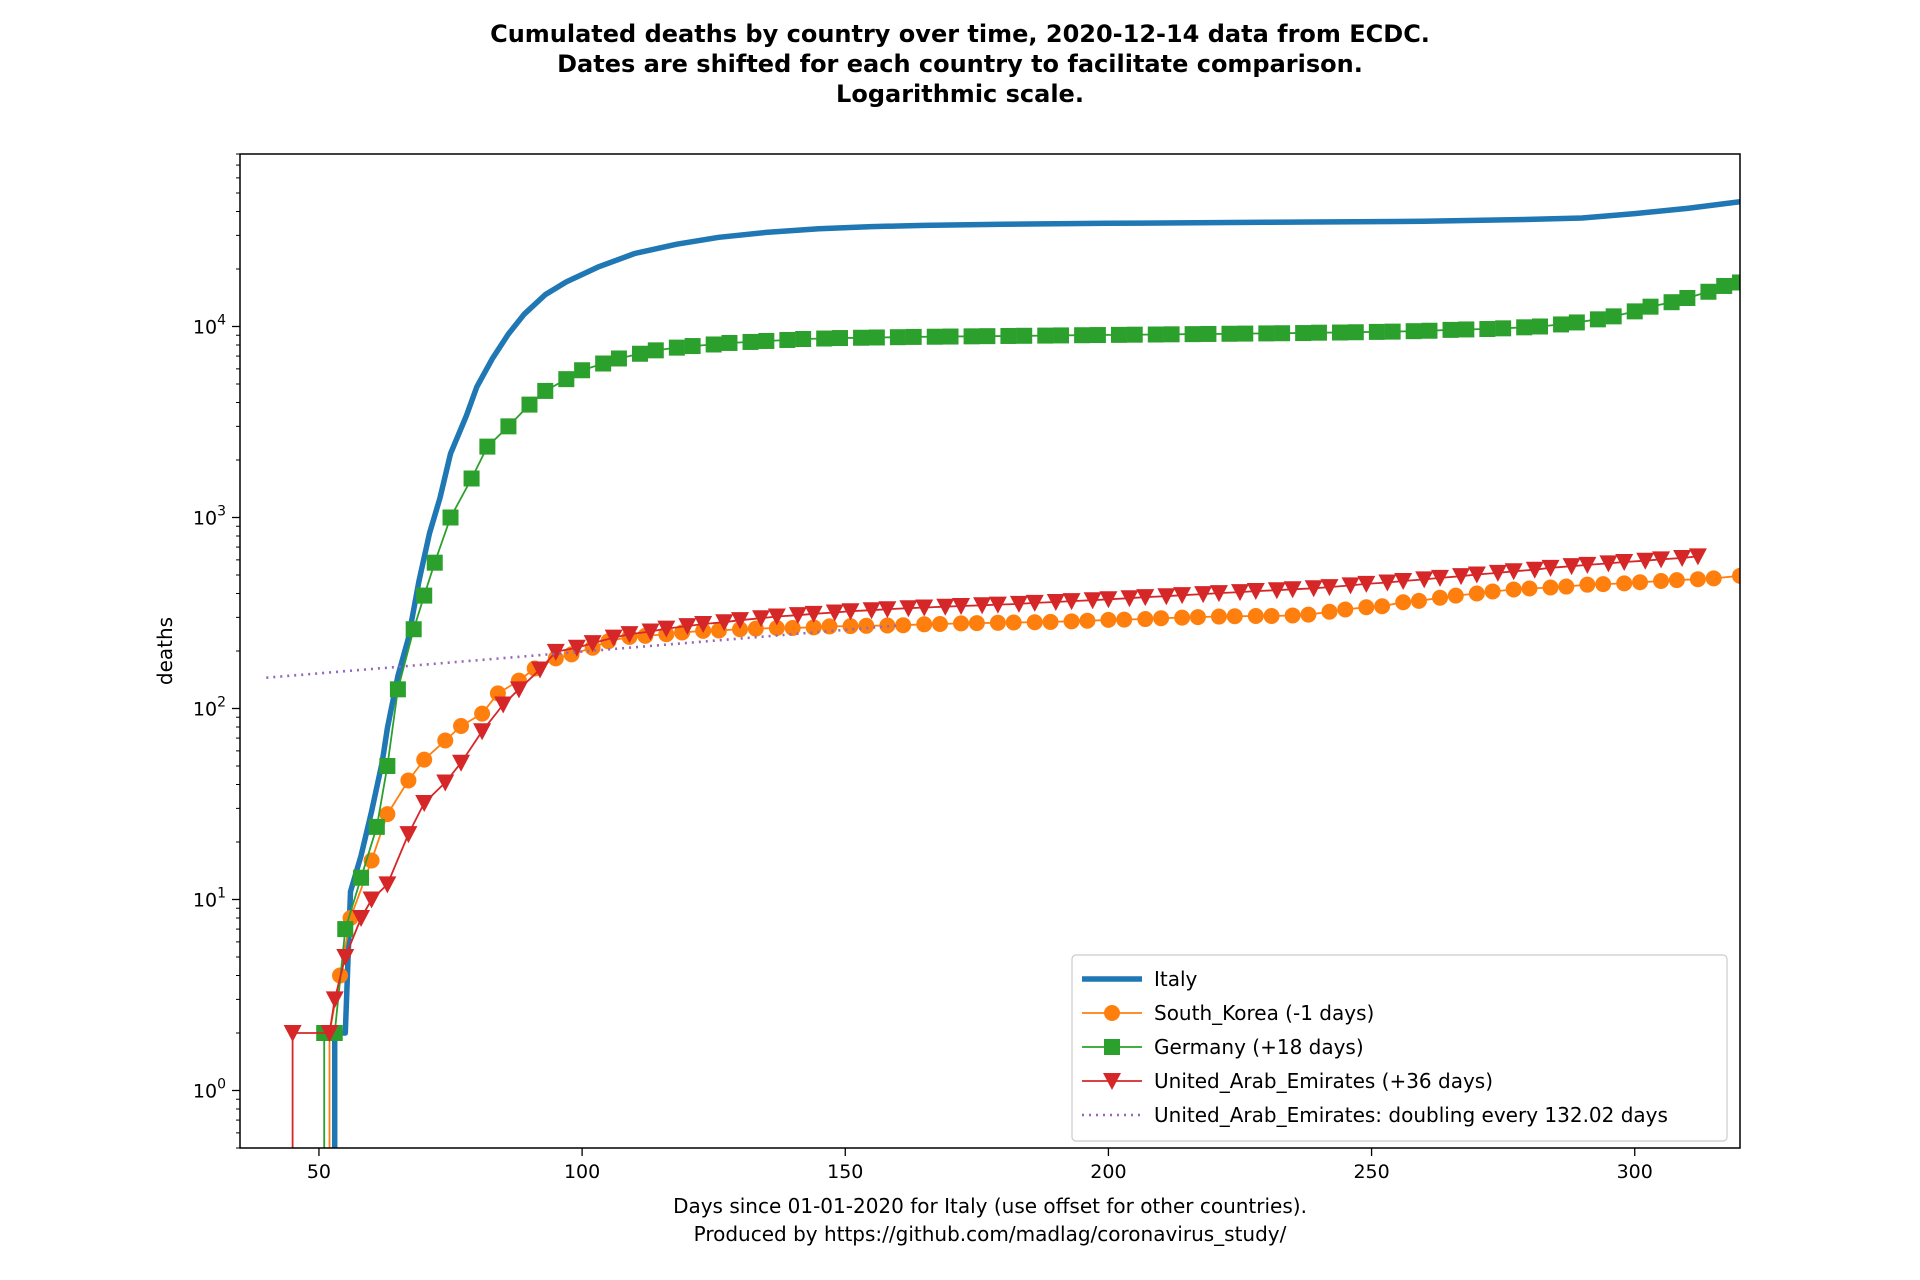  I want to click on series-line, so click(582, 651).